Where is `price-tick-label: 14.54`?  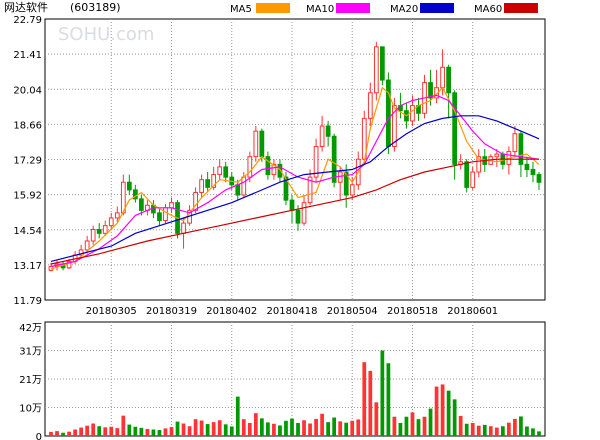 price-tick-label: 14.54 is located at coordinates (27, 231).